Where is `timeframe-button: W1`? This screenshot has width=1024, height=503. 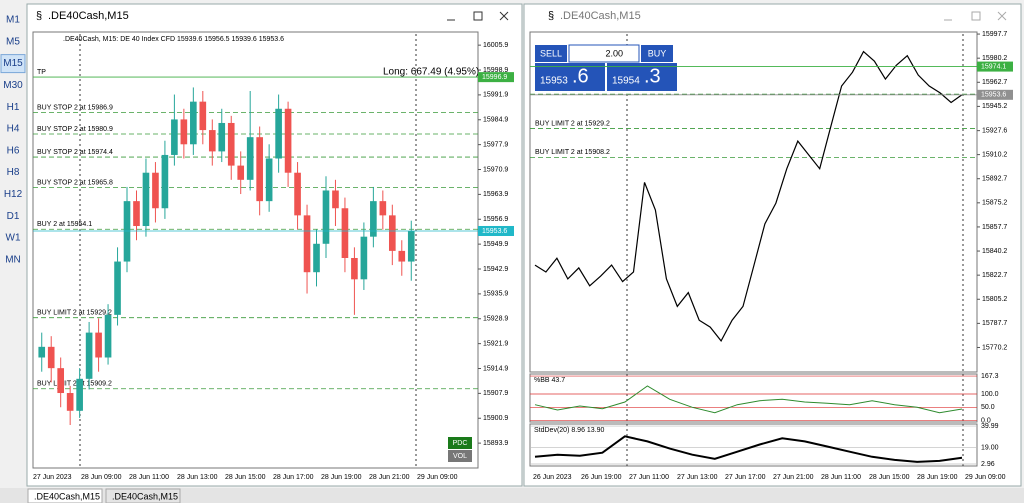
timeframe-button: W1 is located at coordinates (13, 238).